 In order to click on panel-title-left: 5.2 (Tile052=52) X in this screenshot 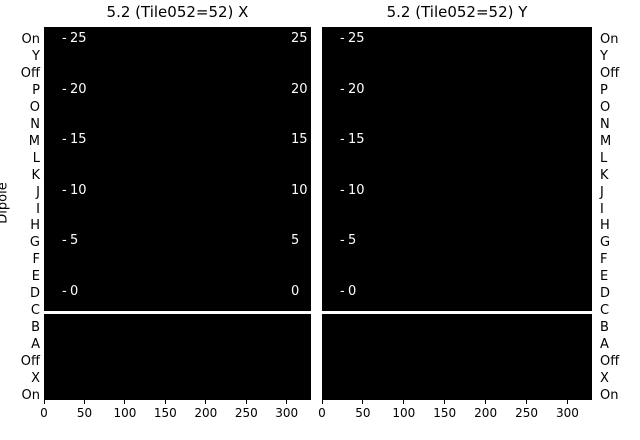, I will do `click(177, 12)`.